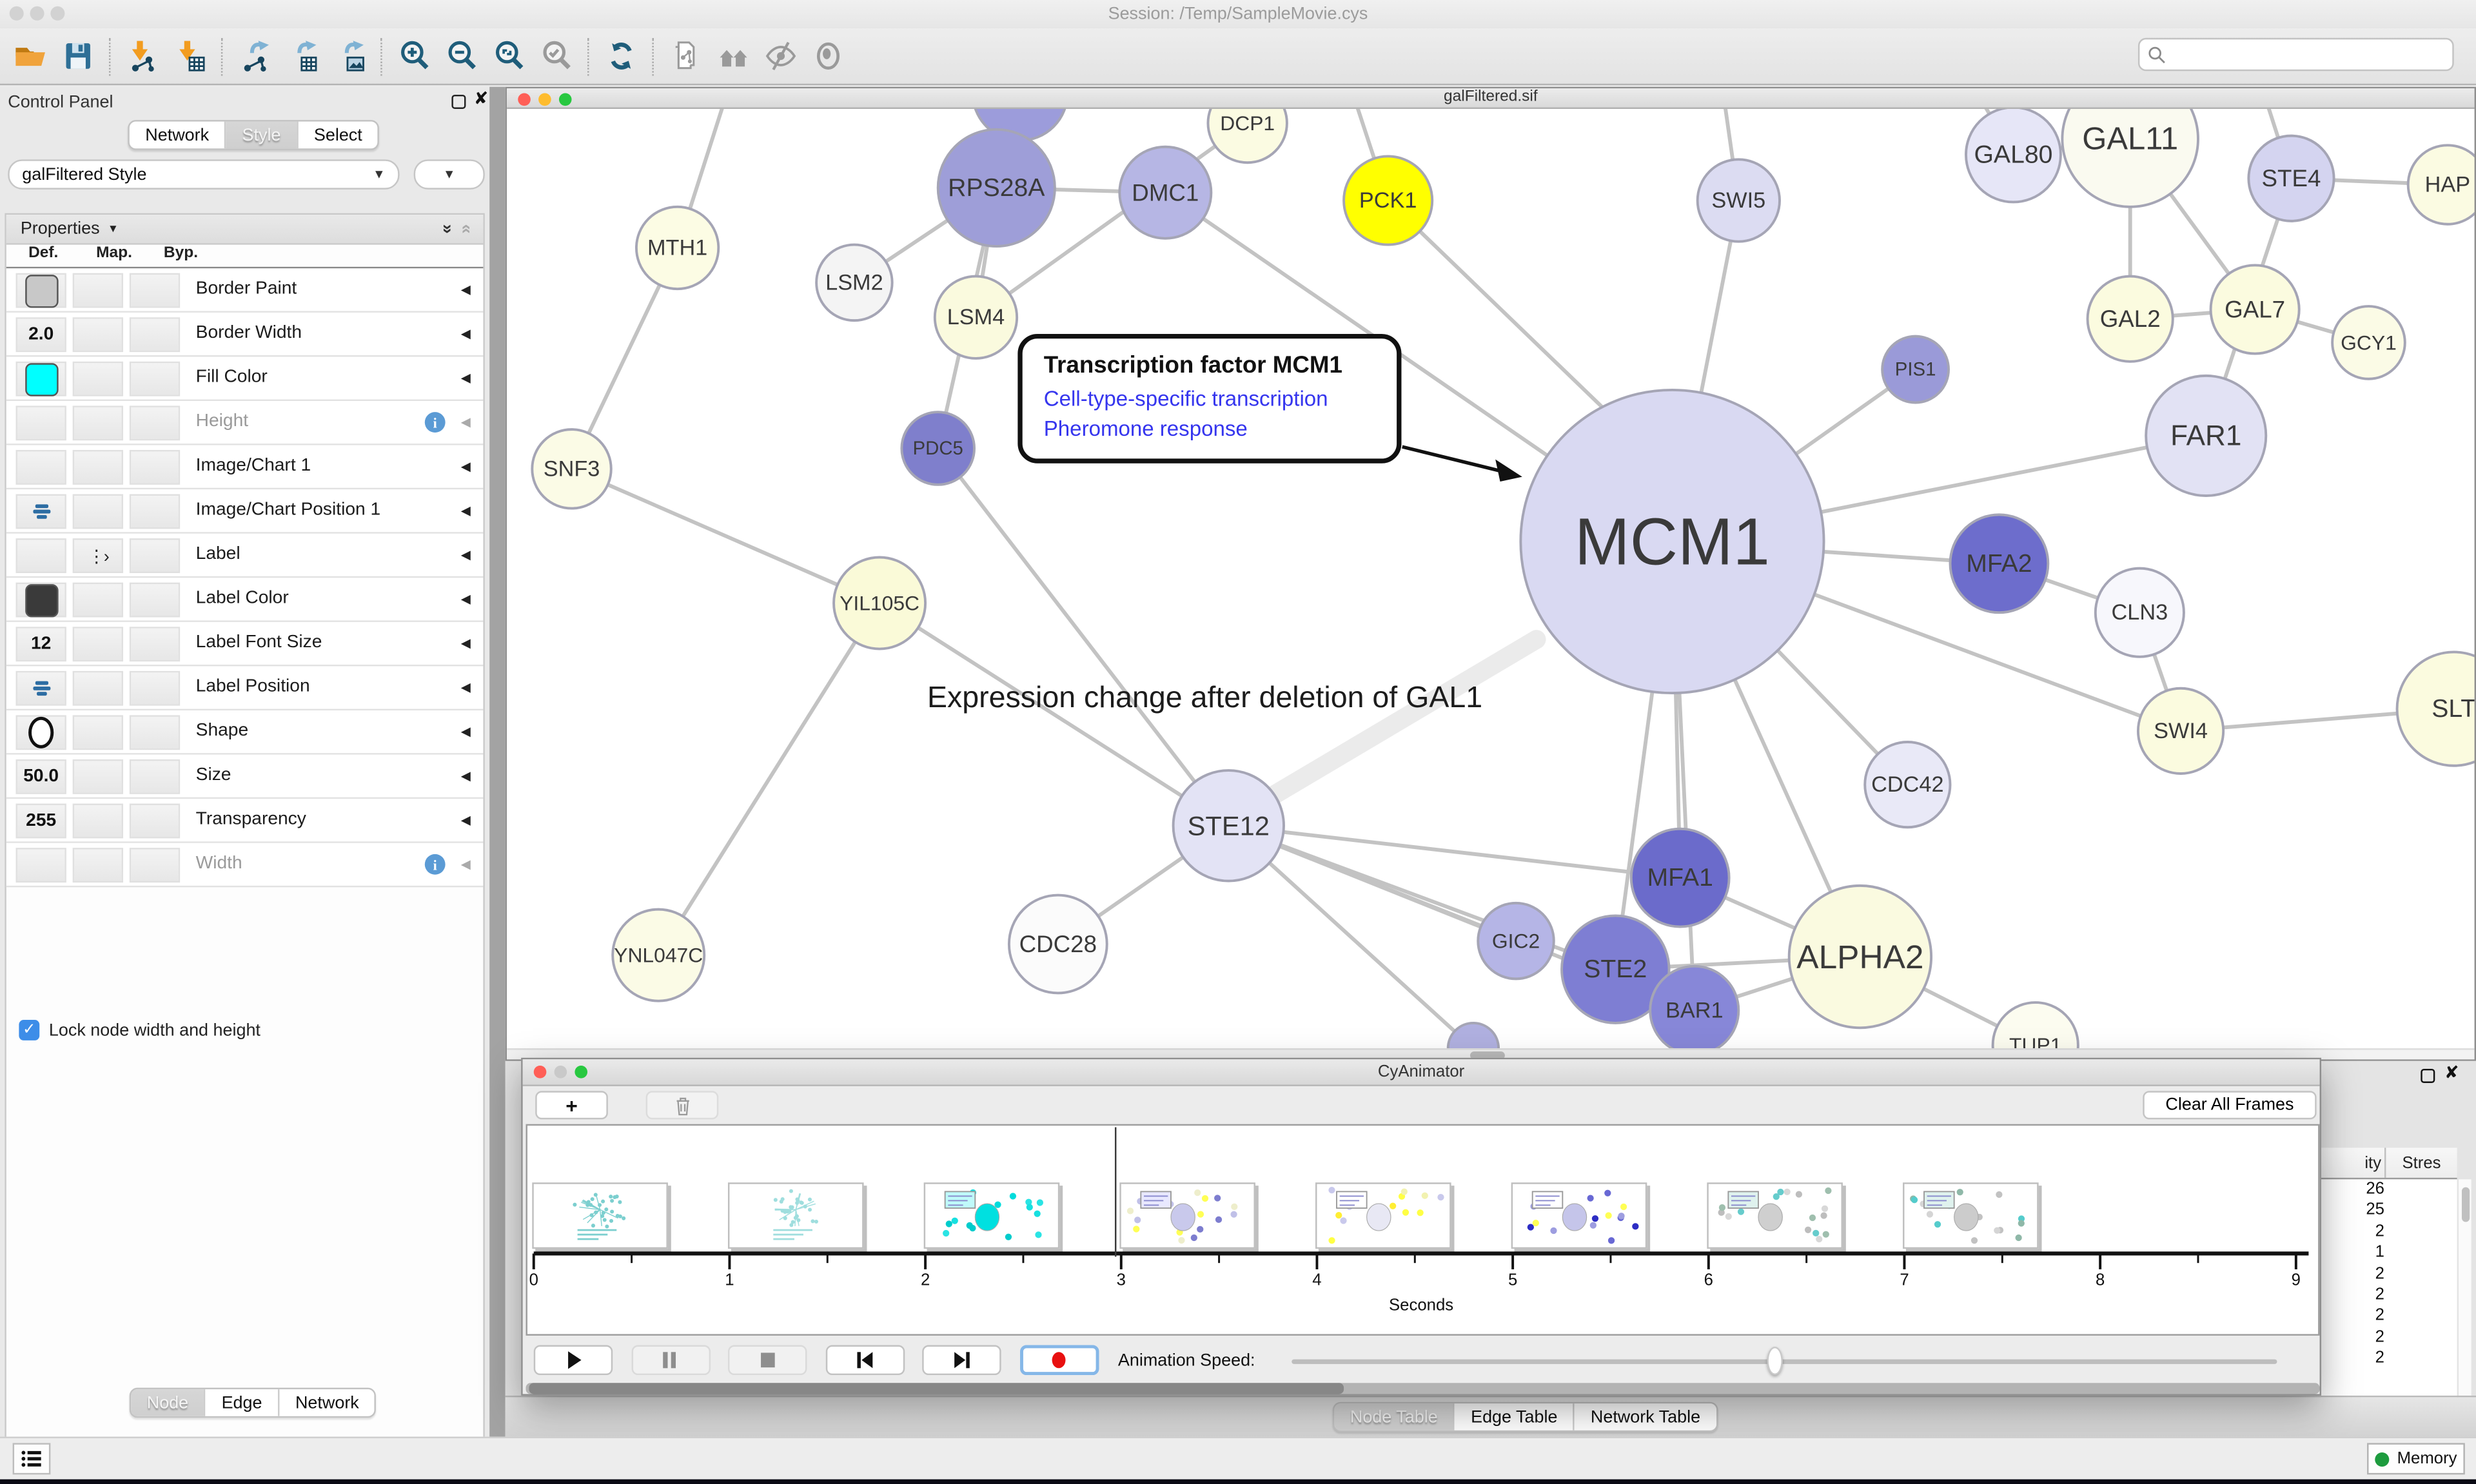 The image size is (2476, 1484). Describe the element at coordinates (30, 56) in the screenshot. I see `open-folder-button` at that location.